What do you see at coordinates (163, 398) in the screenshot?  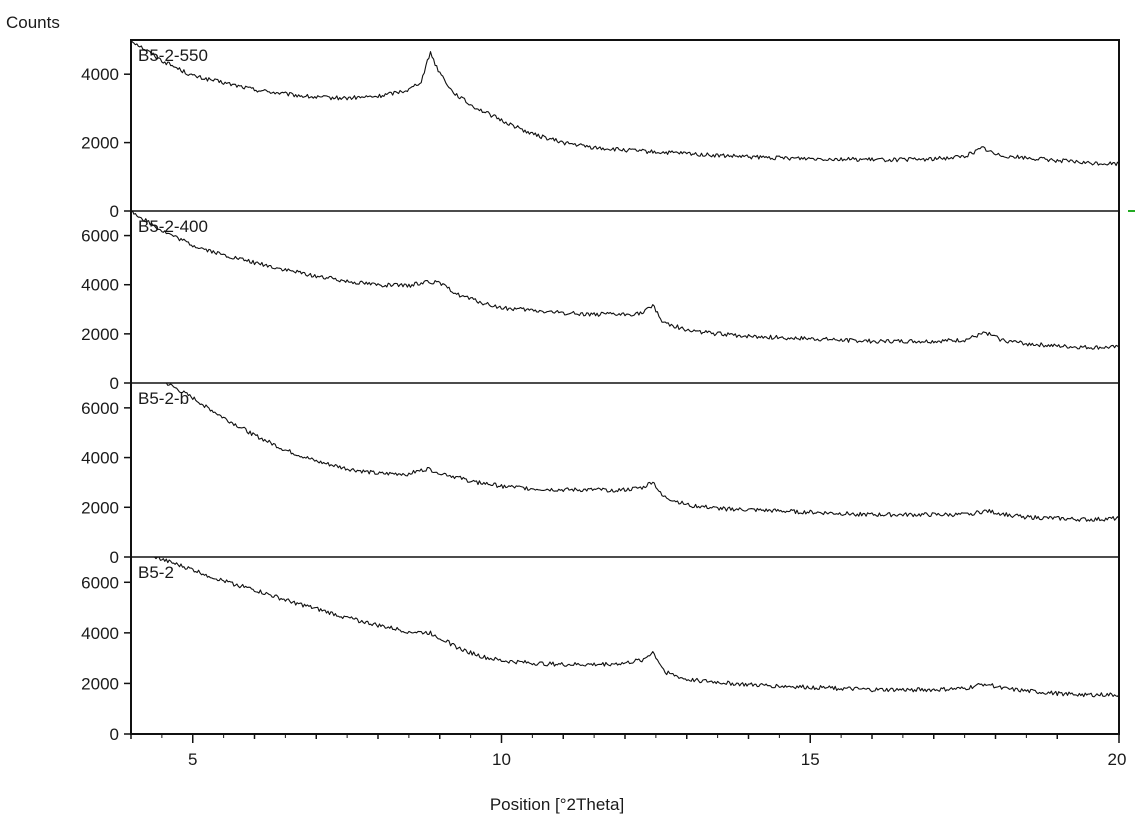 I see `series-label: B5-2-b` at bounding box center [163, 398].